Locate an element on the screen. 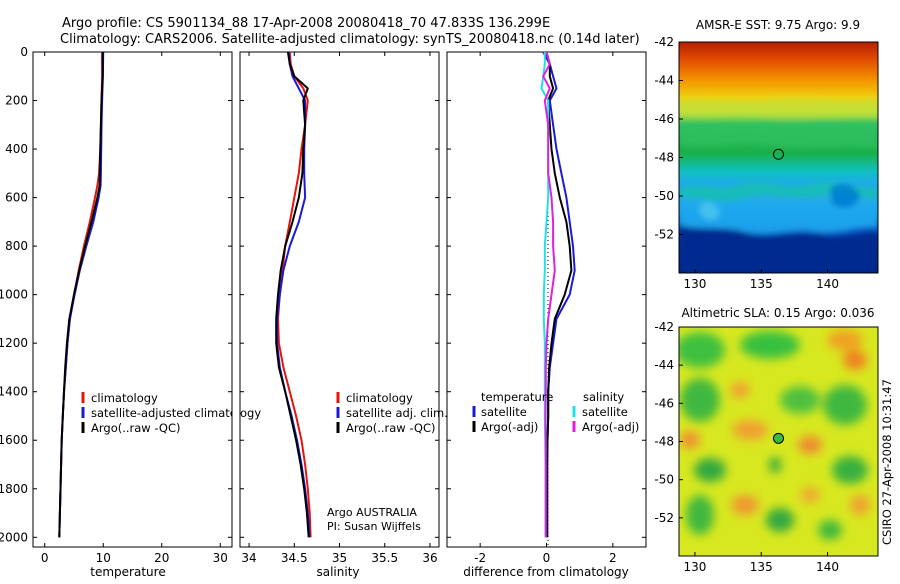  map-x-tick-label: 135 is located at coordinates (761, 284).